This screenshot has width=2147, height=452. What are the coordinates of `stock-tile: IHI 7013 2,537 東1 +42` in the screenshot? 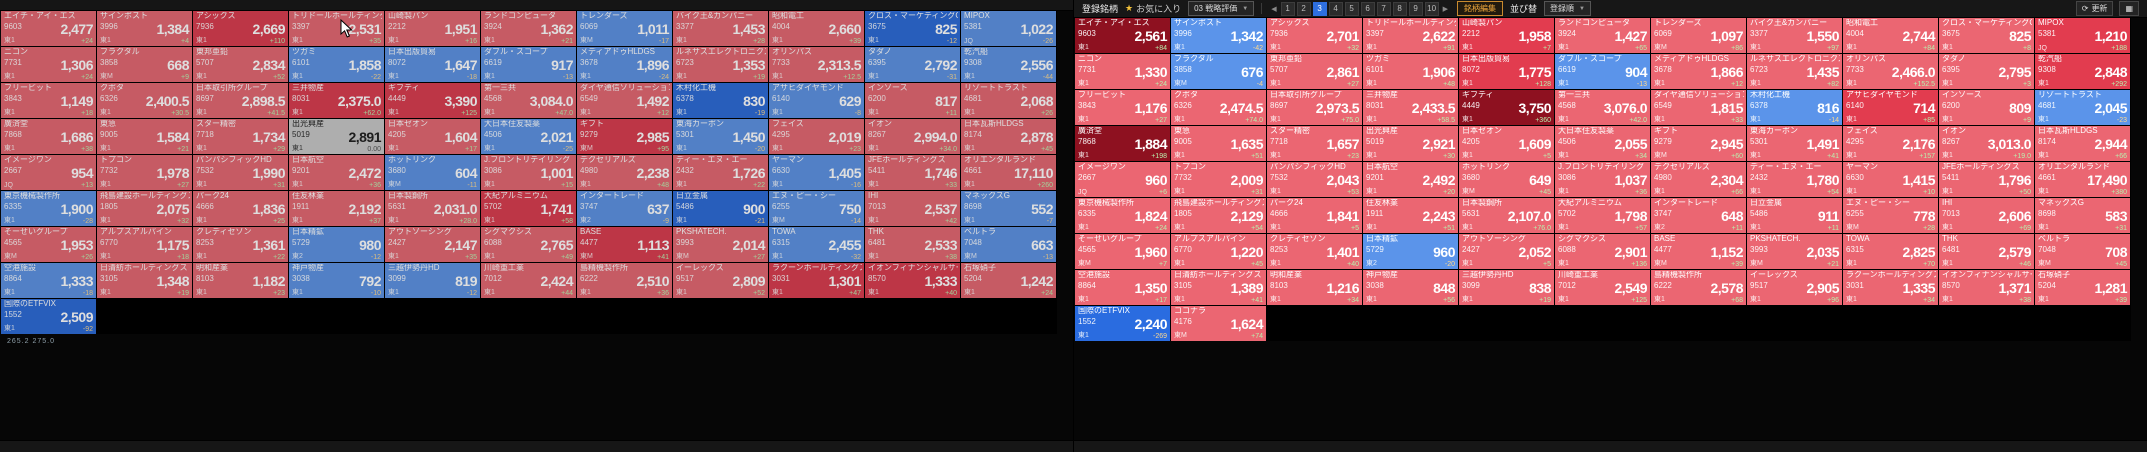 It's located at (912, 208).